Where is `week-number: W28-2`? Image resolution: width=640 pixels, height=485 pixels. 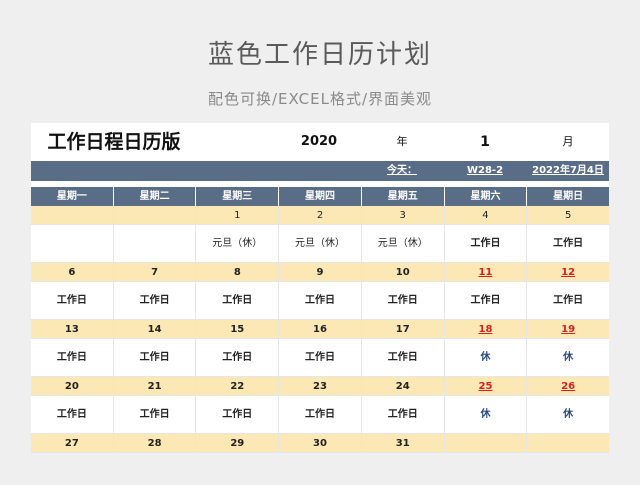 week-number: W28-2 is located at coordinates (485, 170).